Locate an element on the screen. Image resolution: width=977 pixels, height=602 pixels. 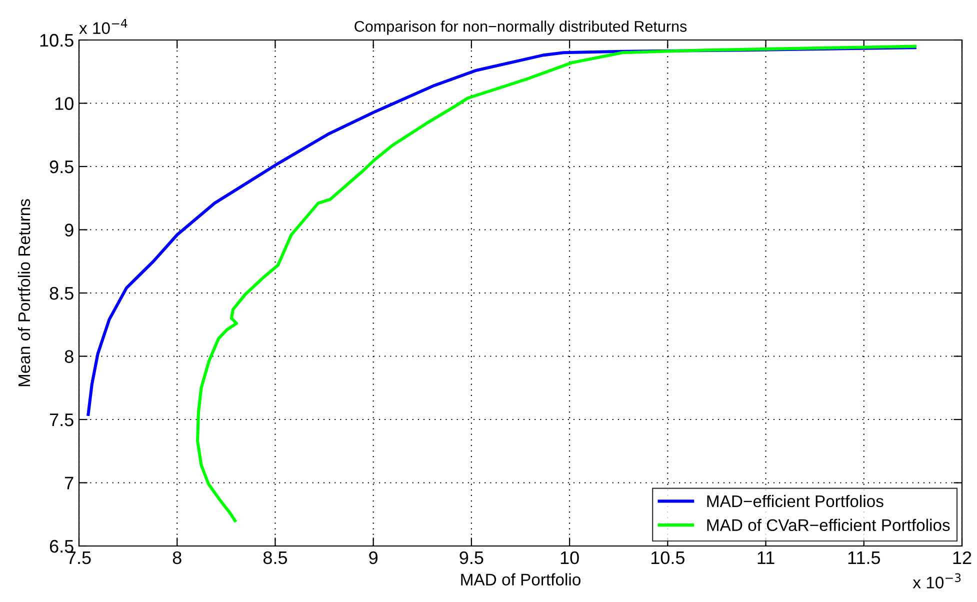
y-tick-label: 8 is located at coordinates (69, 356).